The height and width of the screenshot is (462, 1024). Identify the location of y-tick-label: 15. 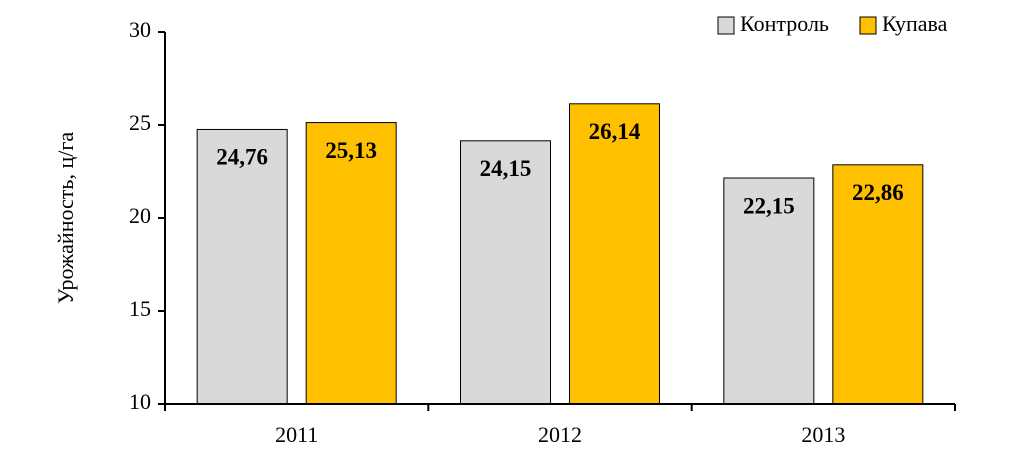
(140, 308).